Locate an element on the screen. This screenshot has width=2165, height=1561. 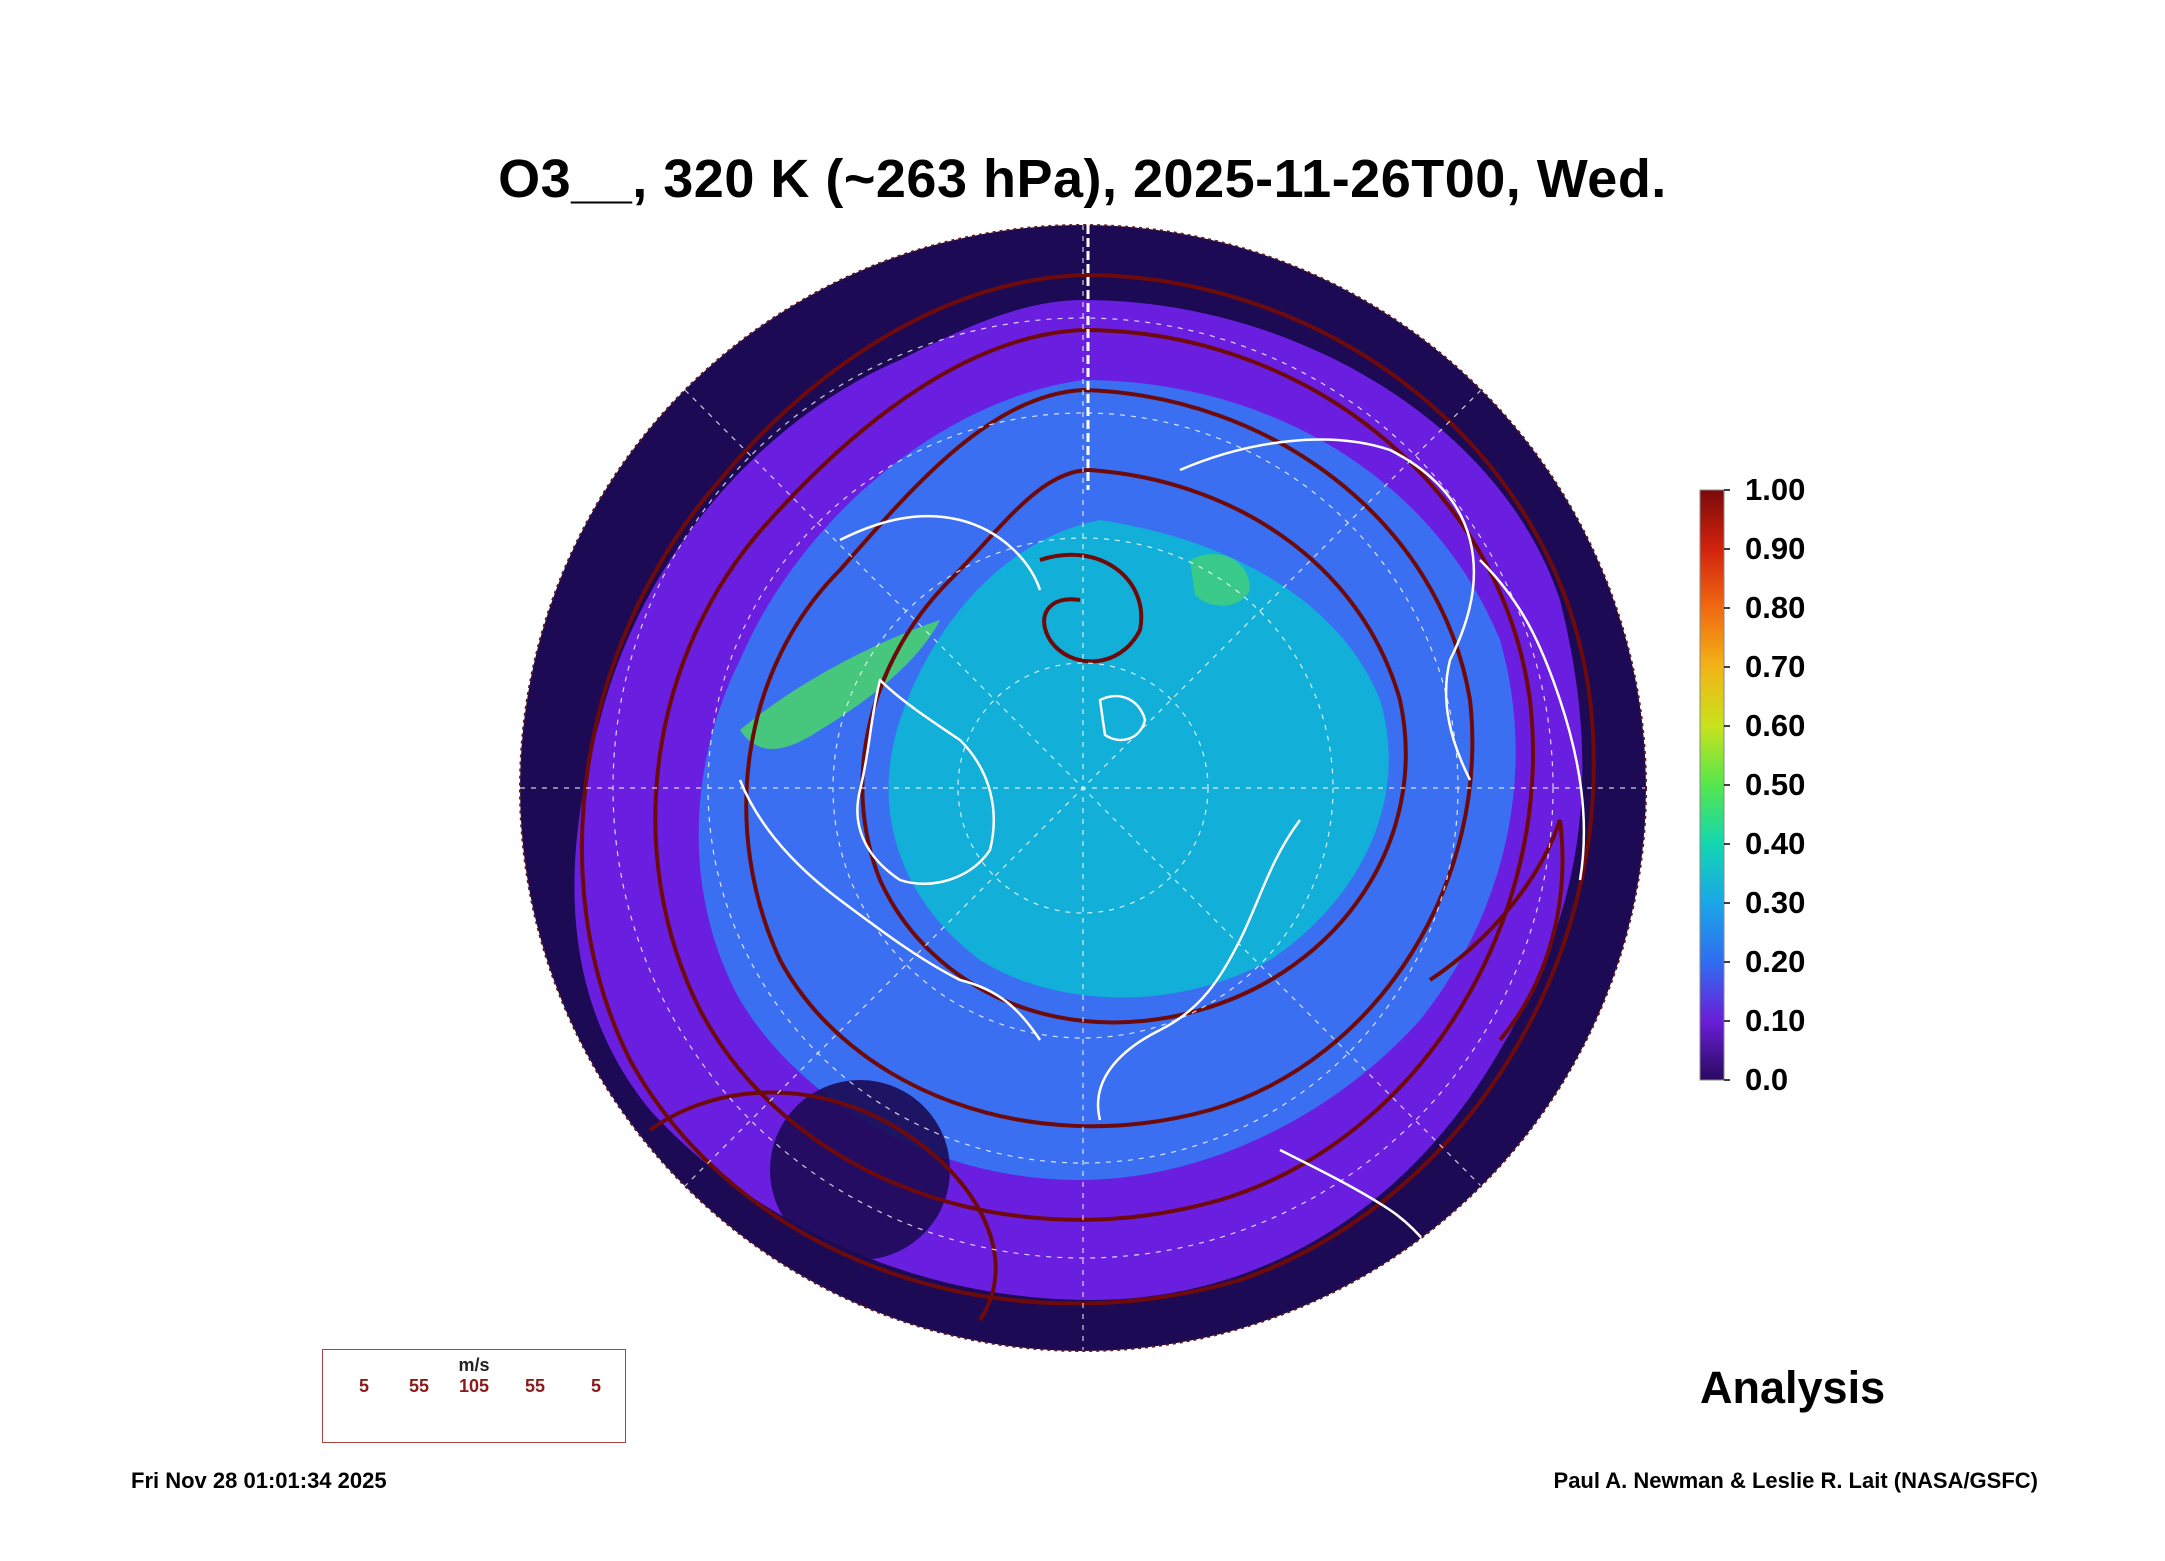
analysis-label: Analysis is located at coordinates (1793, 1387).